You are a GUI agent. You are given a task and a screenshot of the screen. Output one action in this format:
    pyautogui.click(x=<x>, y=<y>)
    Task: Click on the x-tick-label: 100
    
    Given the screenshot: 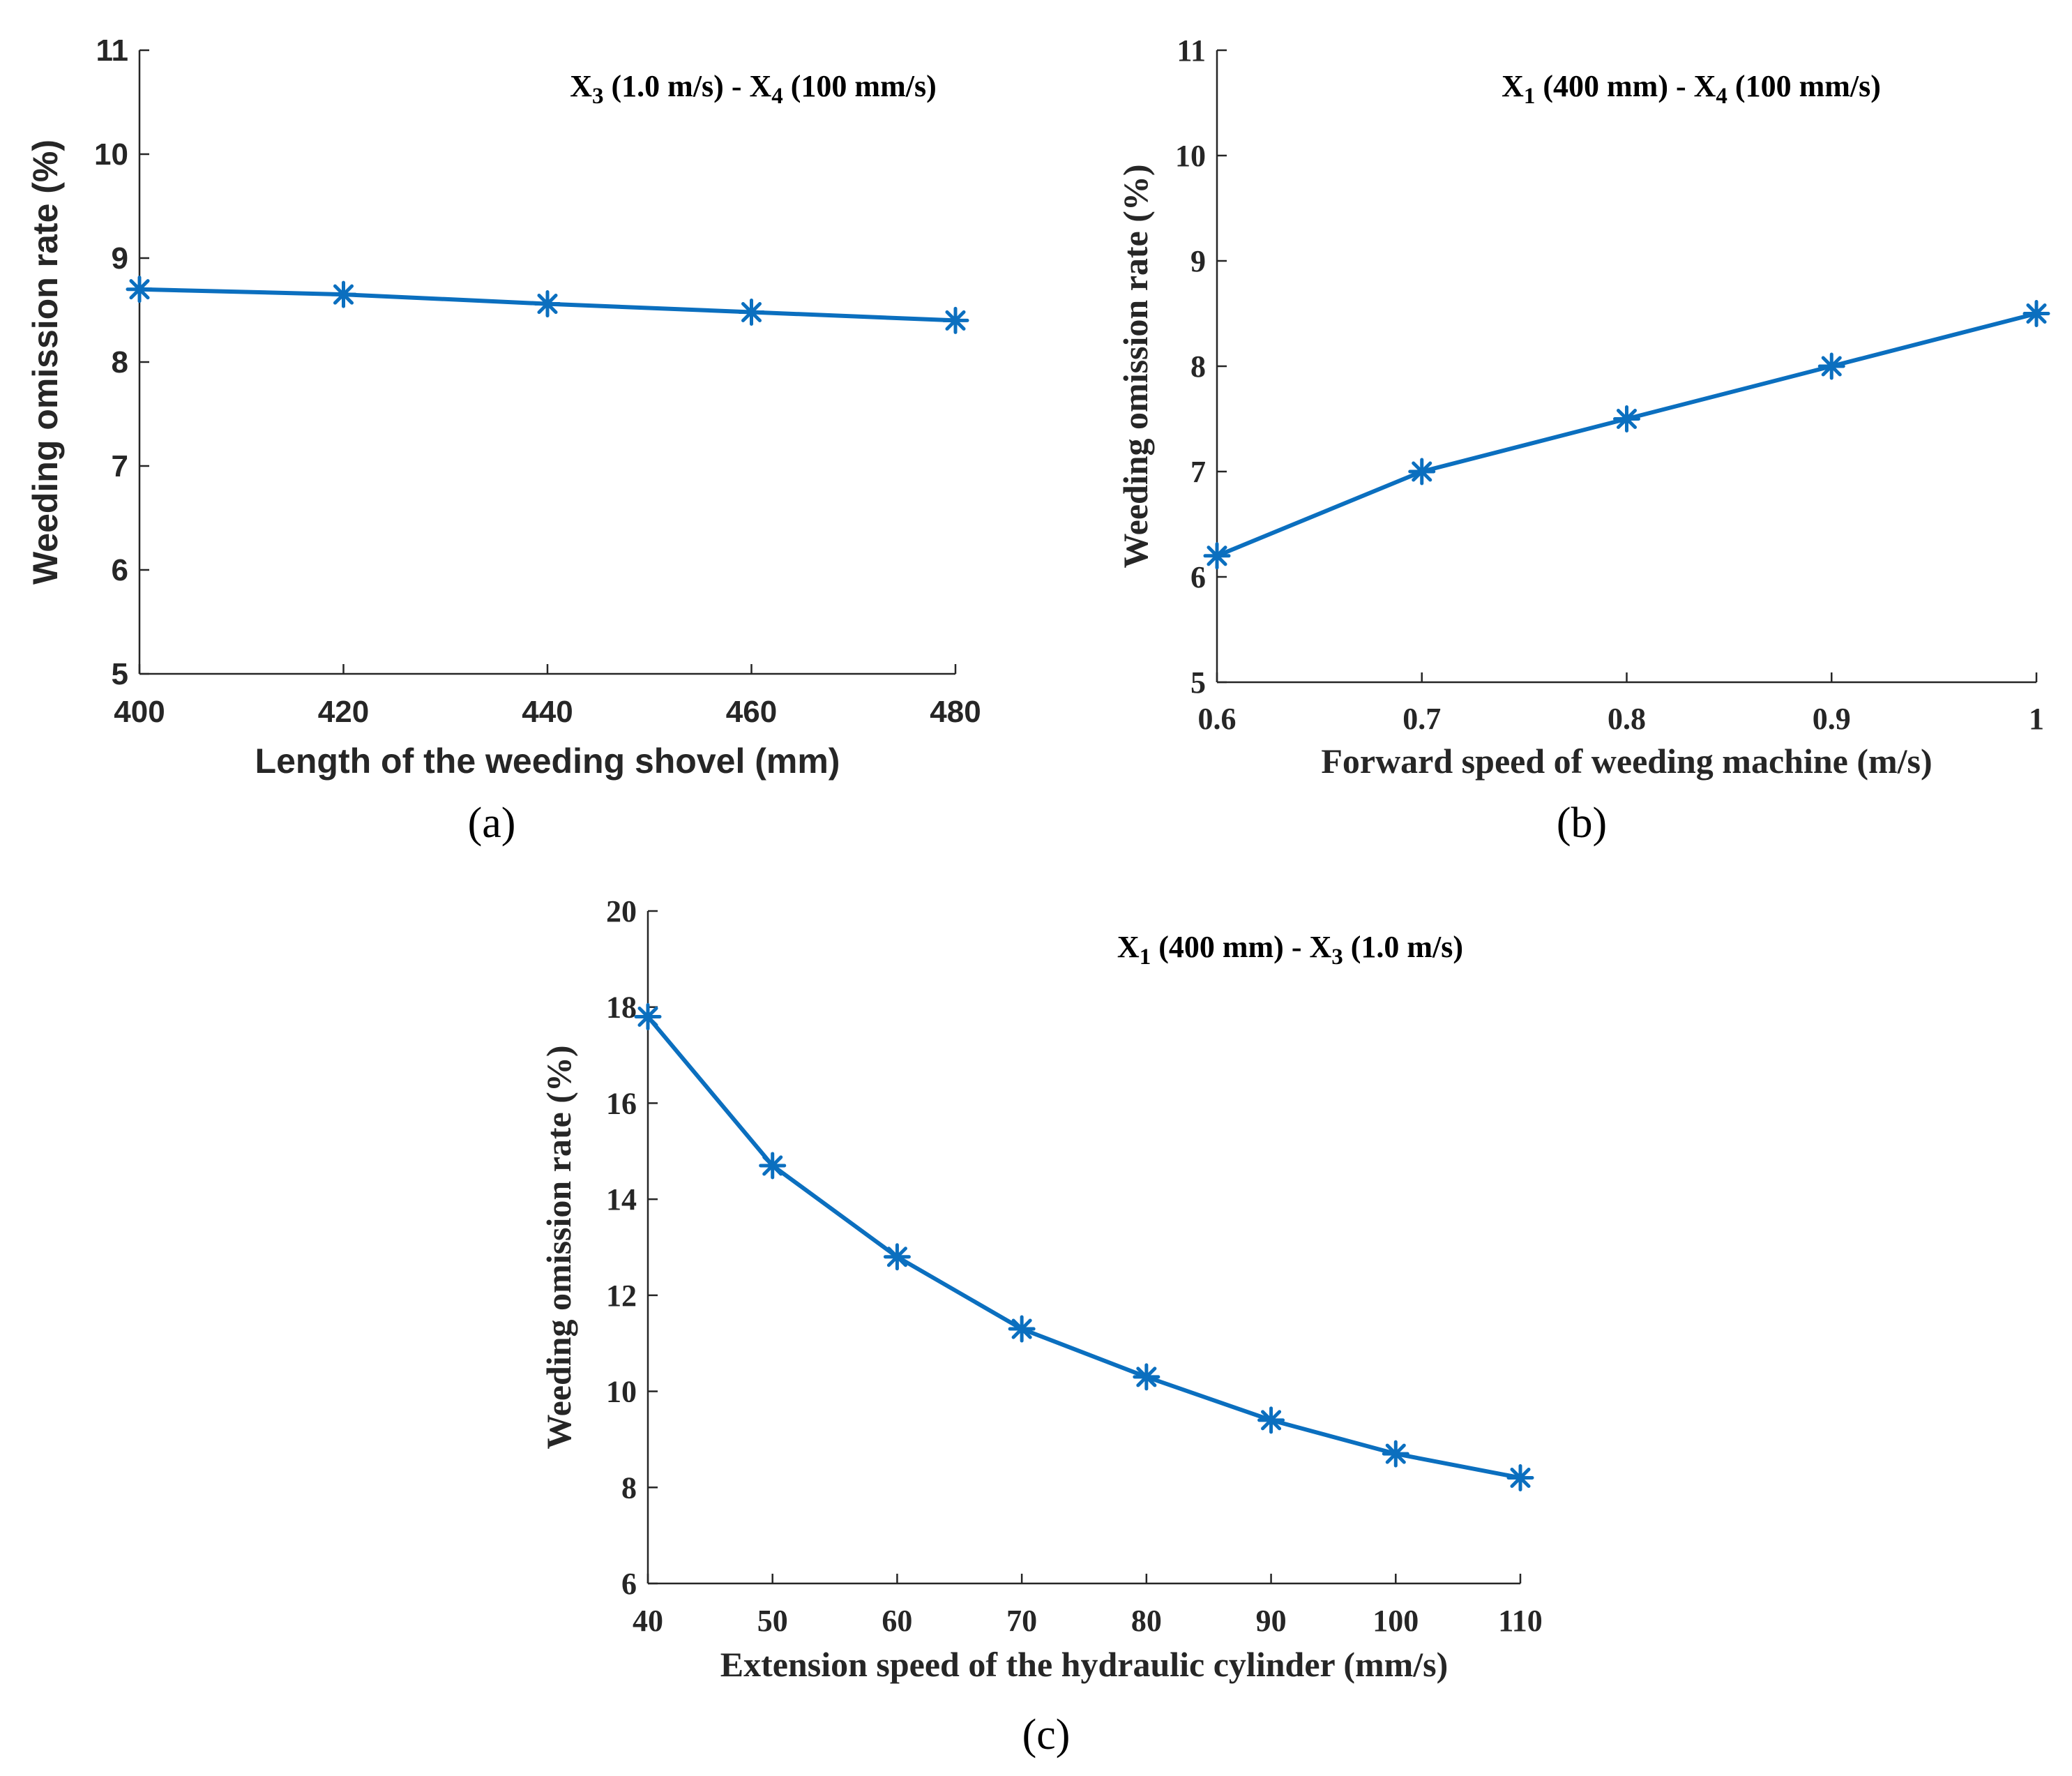 What is the action you would take?
    pyautogui.click(x=1395, y=1621)
    